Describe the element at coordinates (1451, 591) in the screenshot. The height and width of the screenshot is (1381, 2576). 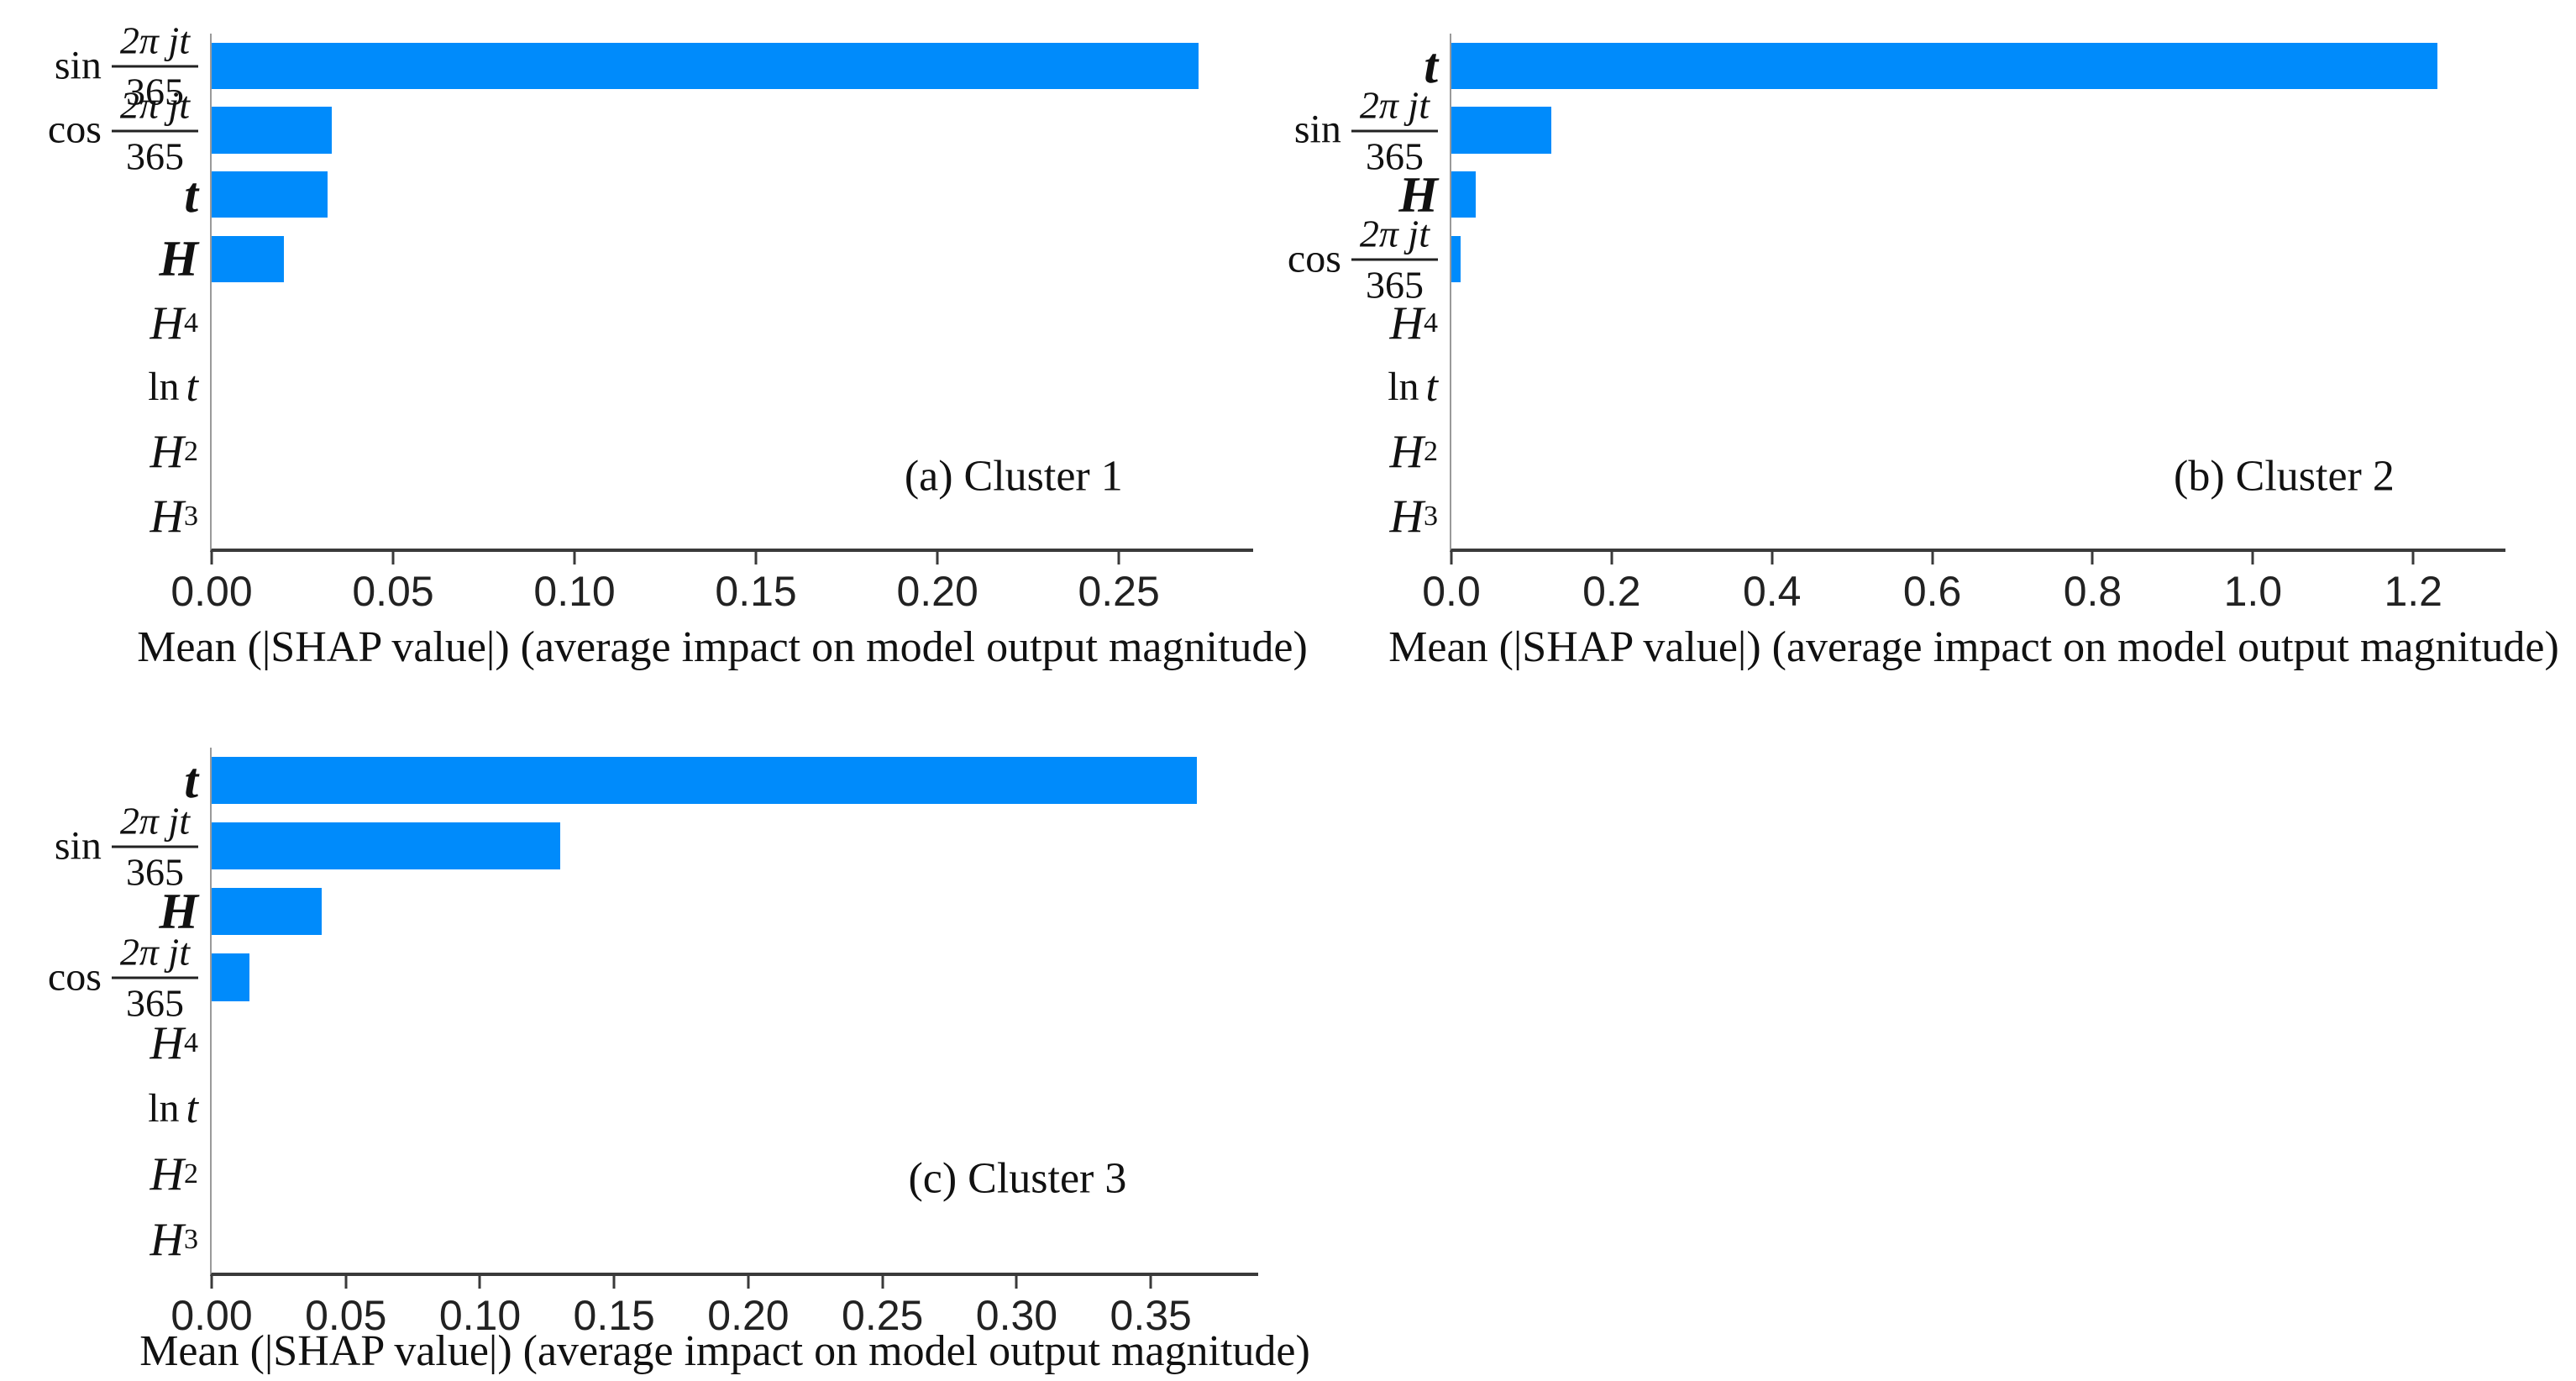
I see `x-tick-label: 0.0` at that location.